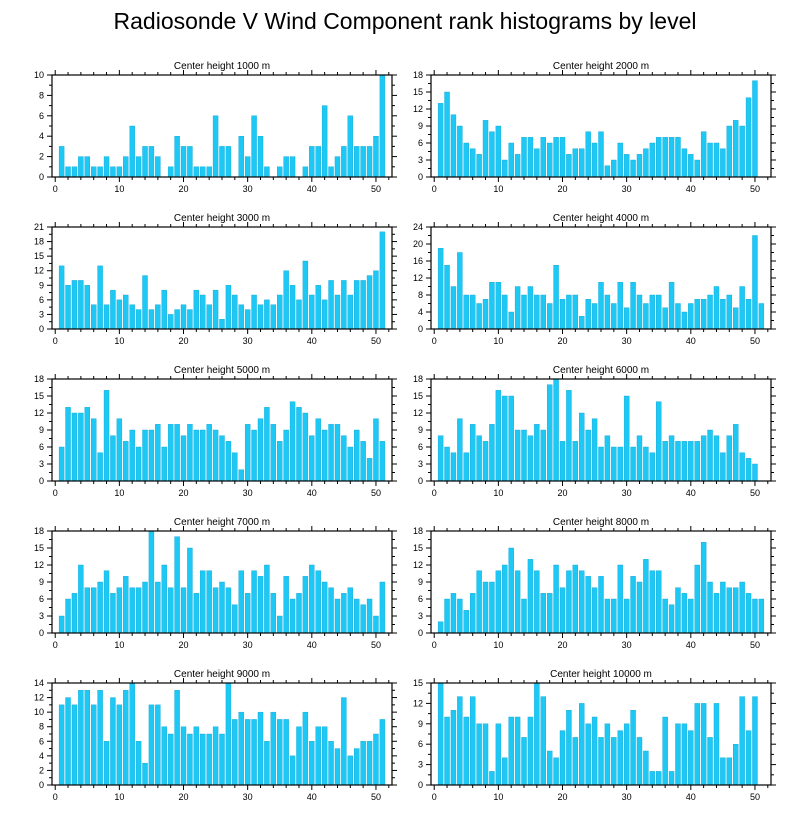  I want to click on plot-frame, so click(222, 278).